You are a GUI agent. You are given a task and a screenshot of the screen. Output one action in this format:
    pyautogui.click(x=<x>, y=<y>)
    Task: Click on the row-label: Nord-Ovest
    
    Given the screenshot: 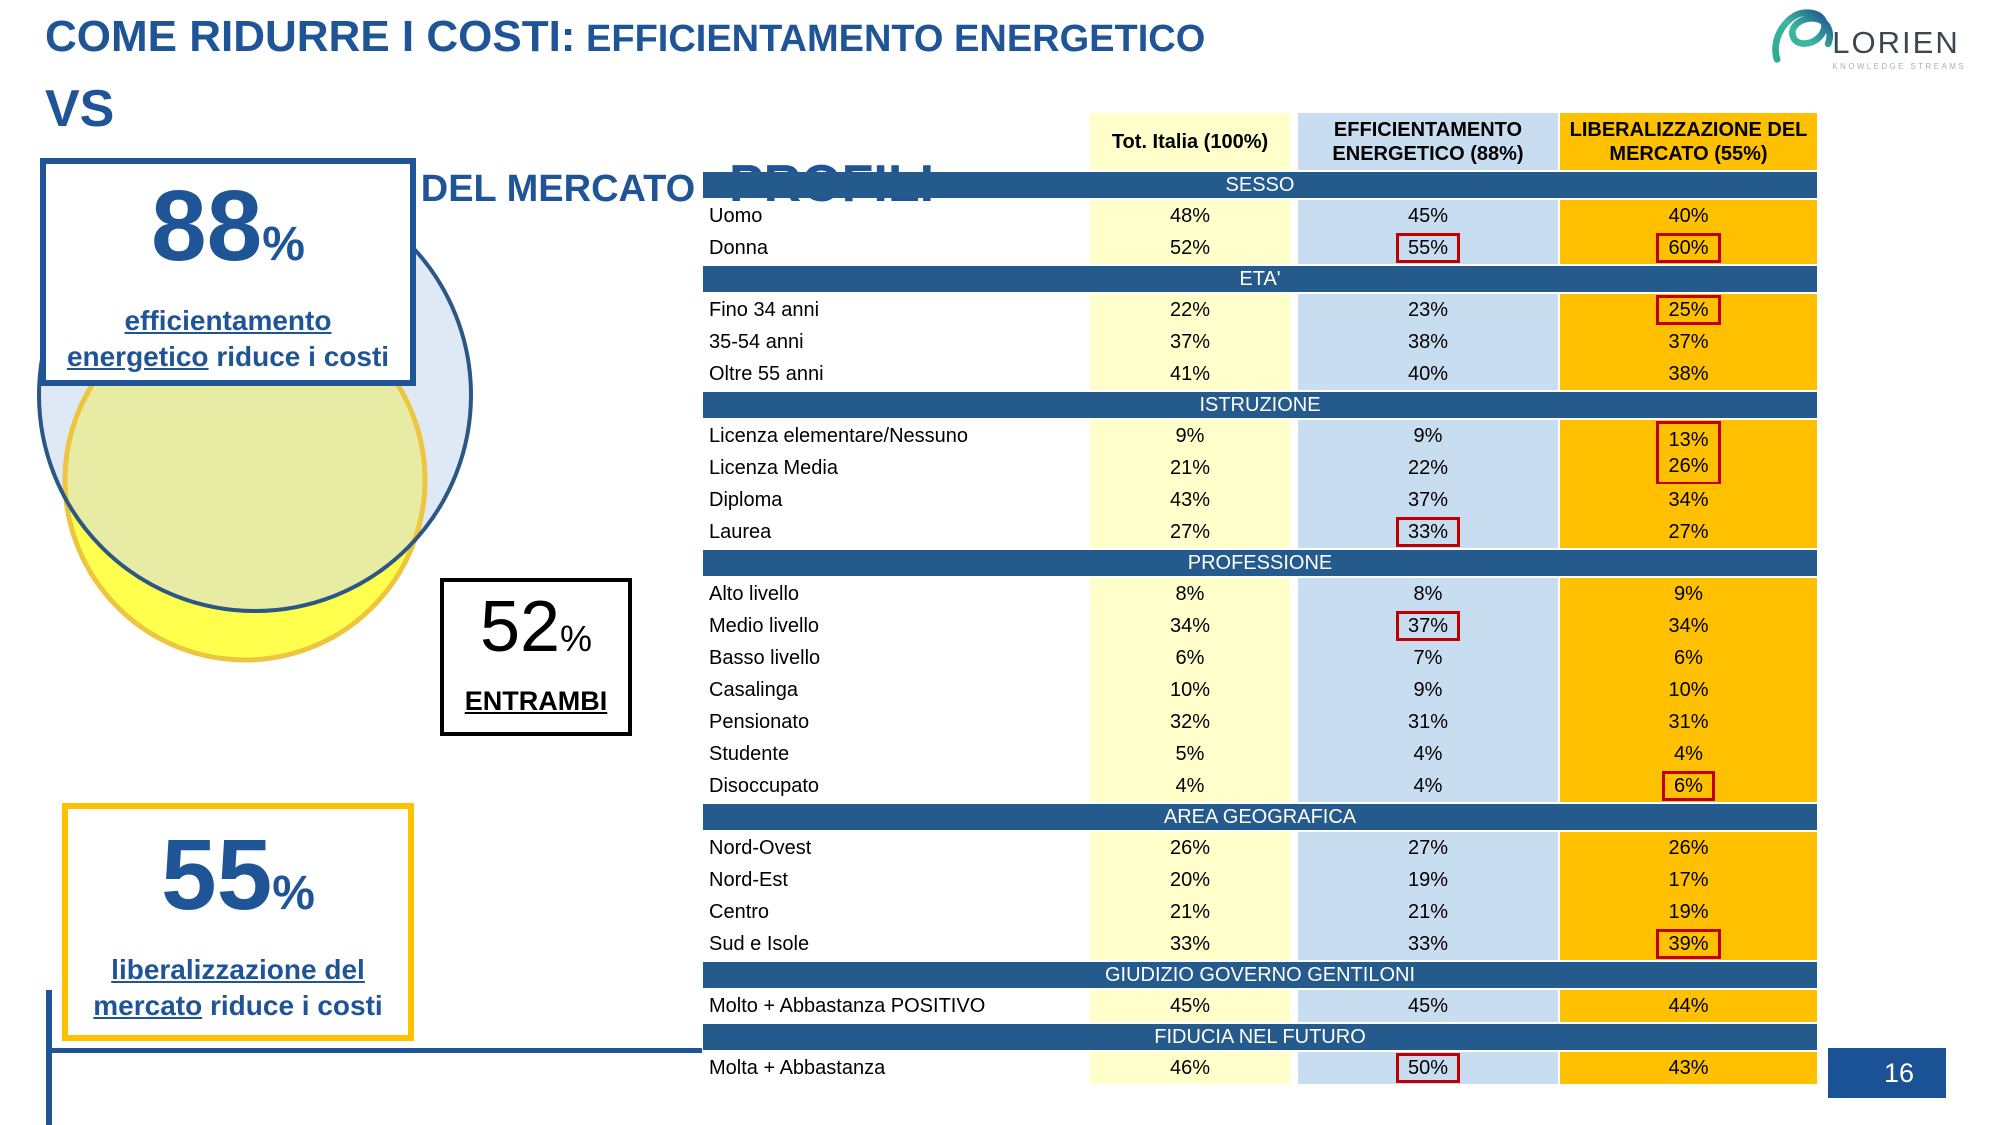 What is the action you would take?
    pyautogui.click(x=760, y=847)
    